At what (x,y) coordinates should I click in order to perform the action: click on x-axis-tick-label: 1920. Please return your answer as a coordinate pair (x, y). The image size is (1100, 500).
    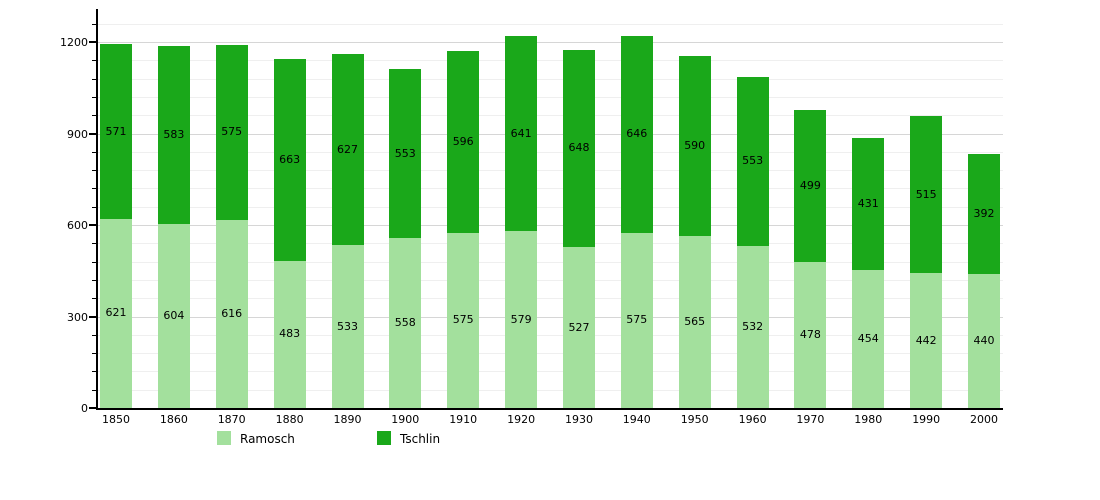
    Looking at the image, I should click on (521, 419).